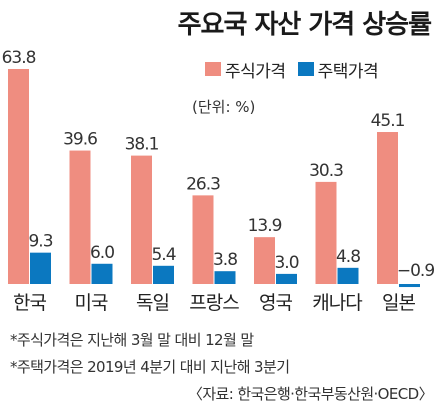  I want to click on value-label-house-3: 3.8, so click(225, 260).